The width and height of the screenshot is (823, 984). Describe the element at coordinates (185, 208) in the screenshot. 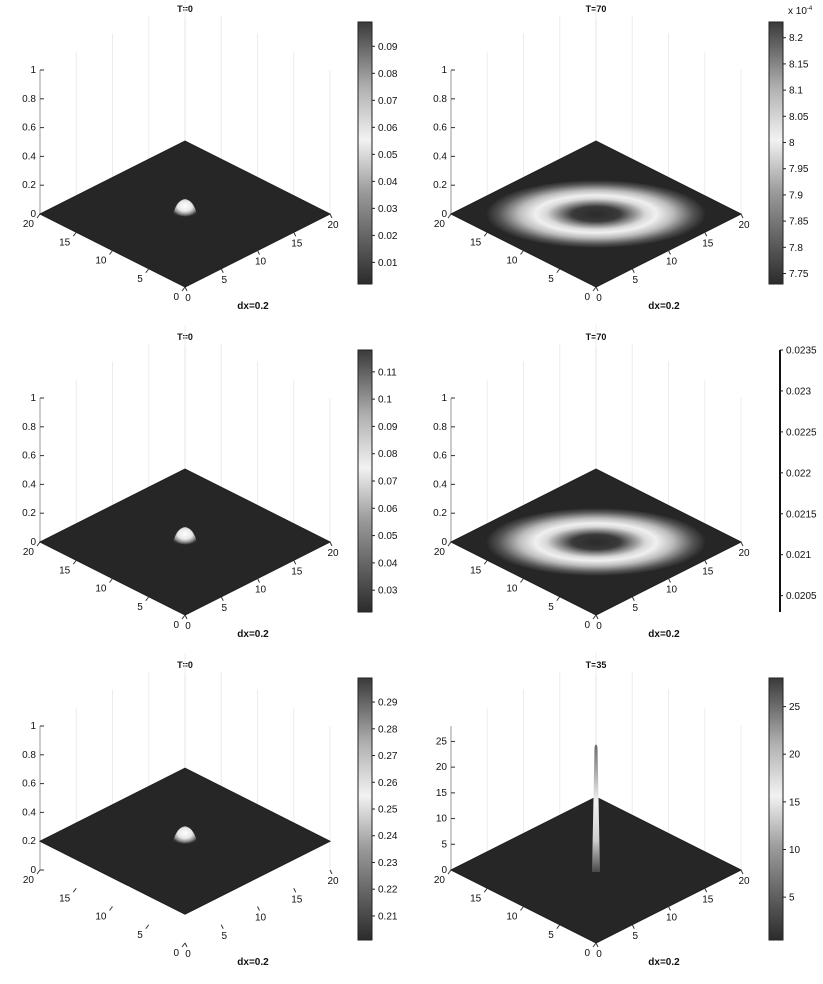

I see `bump-feature` at that location.